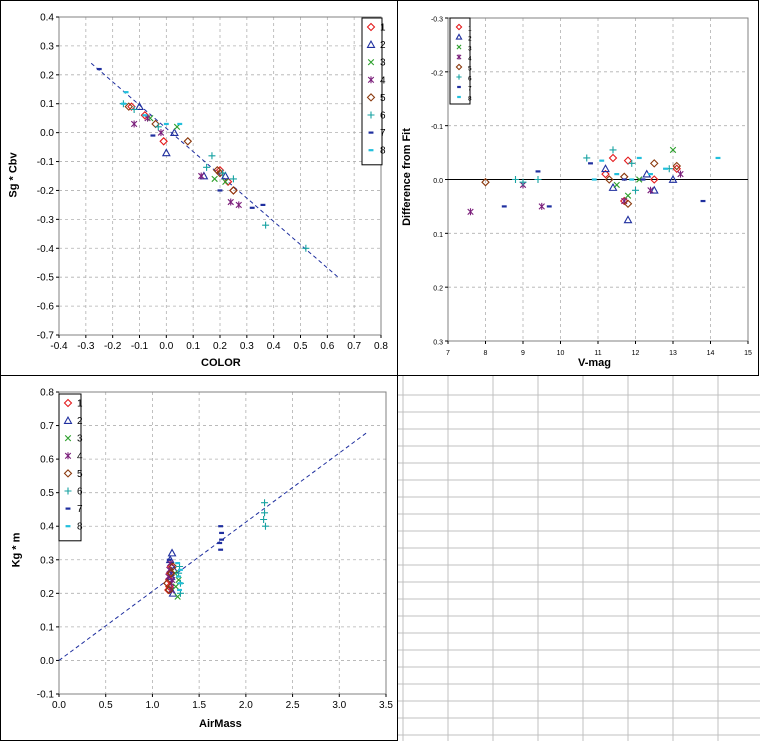  What do you see at coordinates (59, 705) in the screenshot?
I see `x-tick-label: 0.0` at bounding box center [59, 705].